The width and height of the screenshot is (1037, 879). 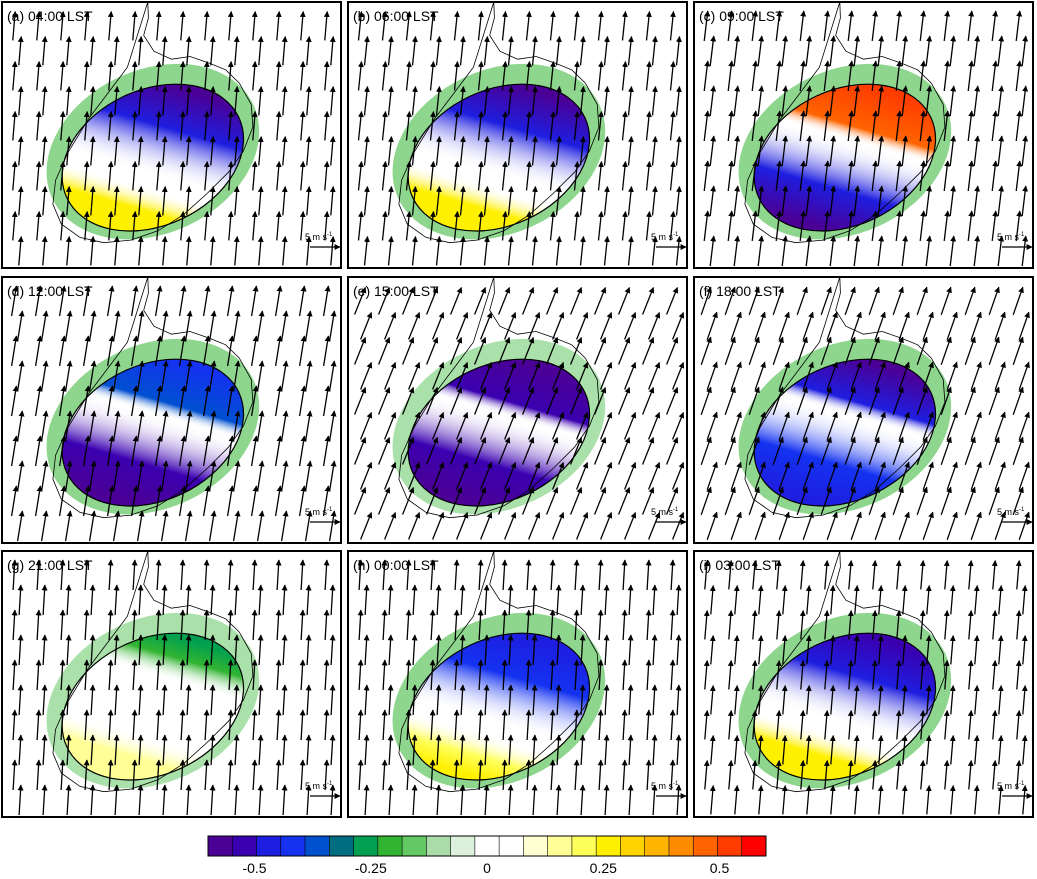 I want to click on panel-d: 5 m s-1 (d) 12:00 LST, so click(x=171, y=410).